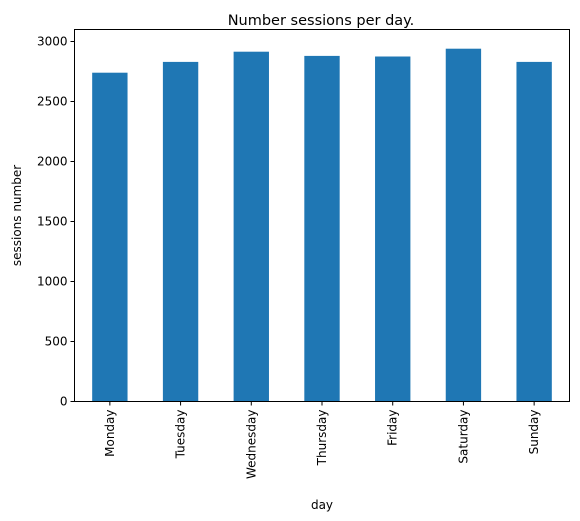  What do you see at coordinates (56, 342) in the screenshot?
I see `y-tick-label-500: 500` at bounding box center [56, 342].